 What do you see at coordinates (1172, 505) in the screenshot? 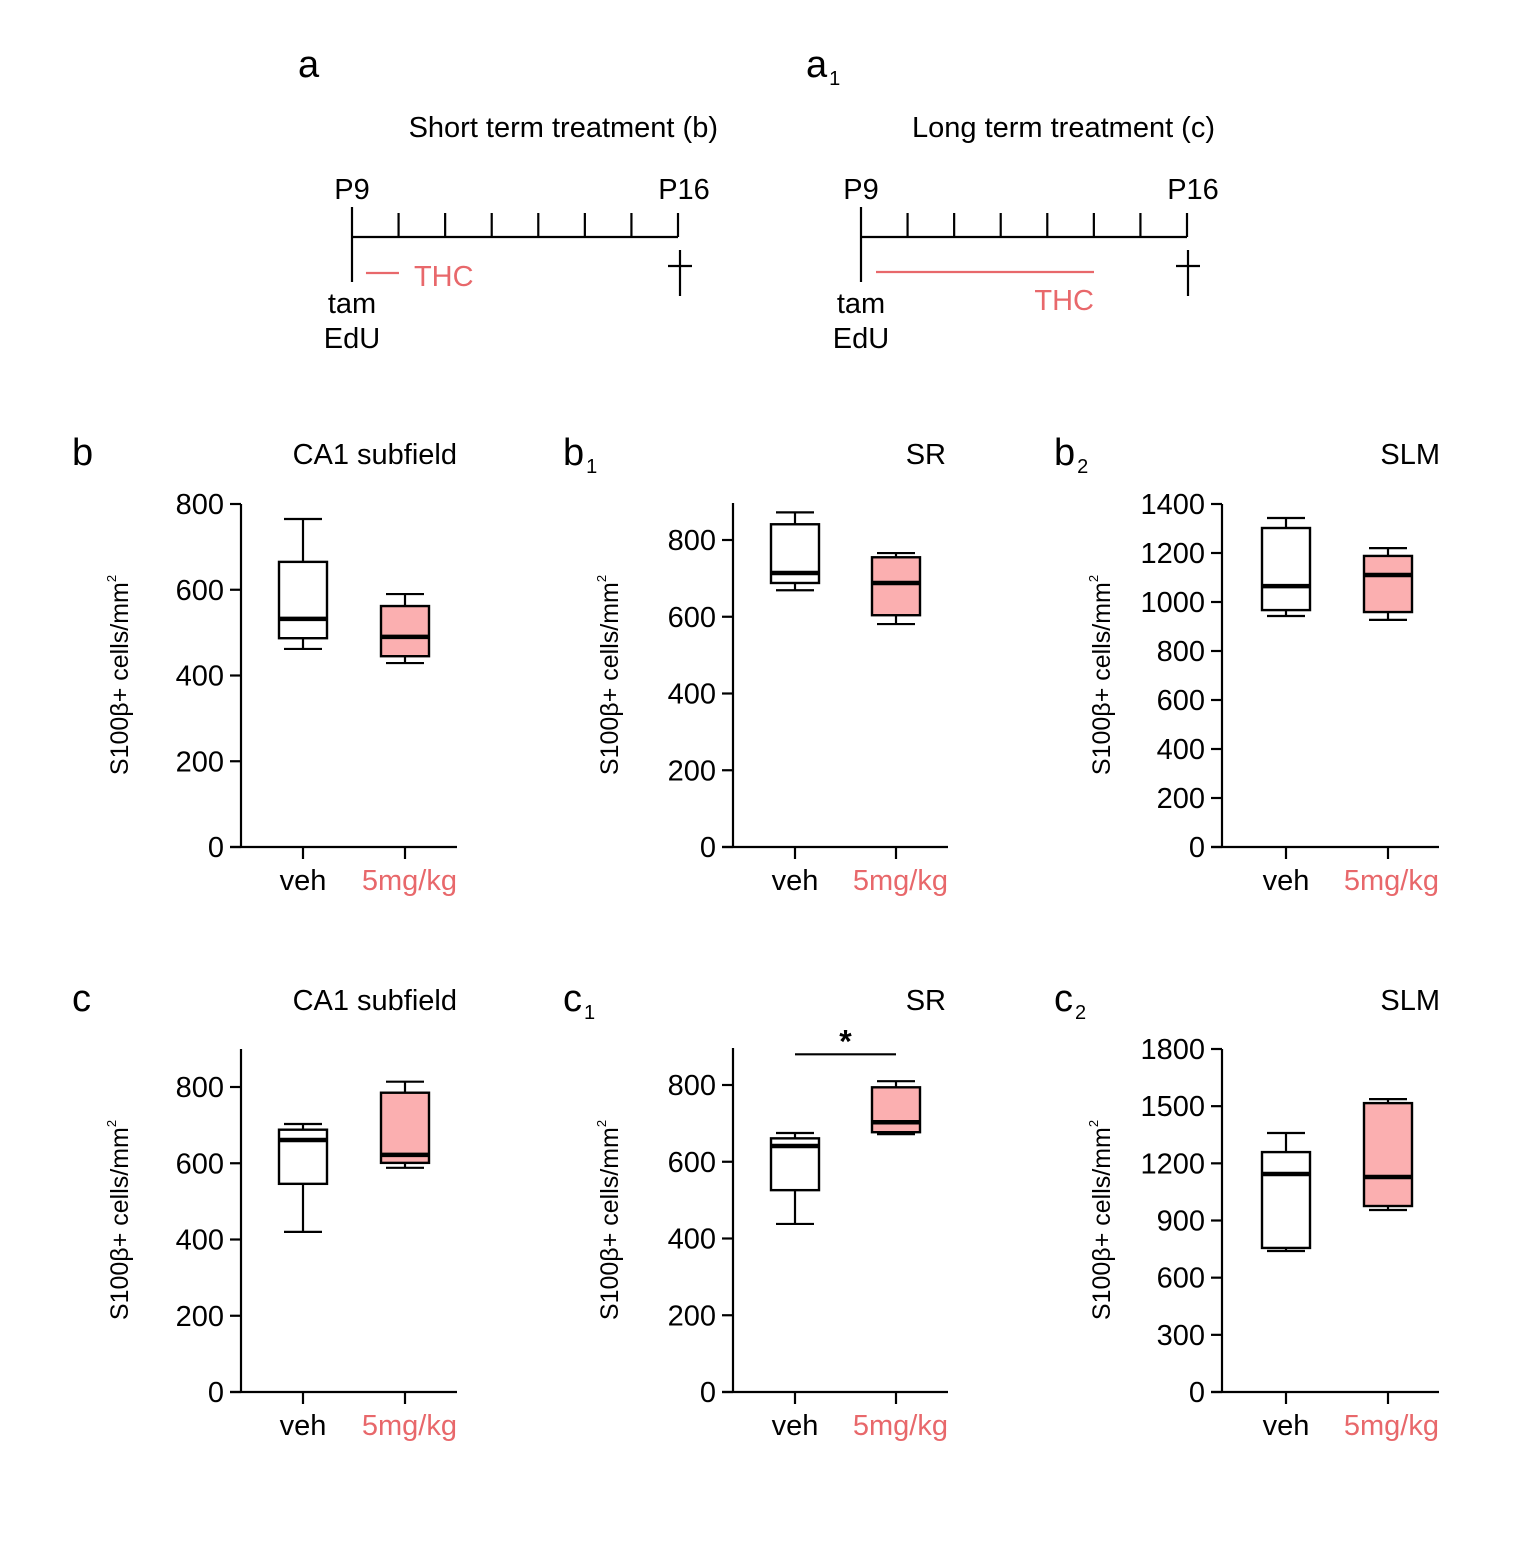
I see `y-tick-label: 1400` at bounding box center [1172, 505].